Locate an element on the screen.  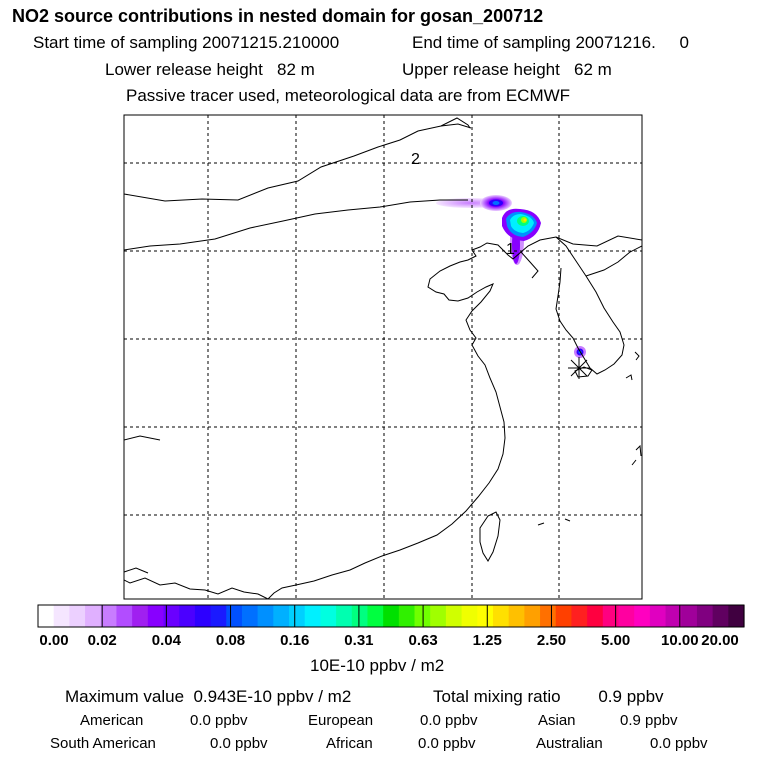
colorbar-tick-label: 2.50 is located at coordinates (551, 640).